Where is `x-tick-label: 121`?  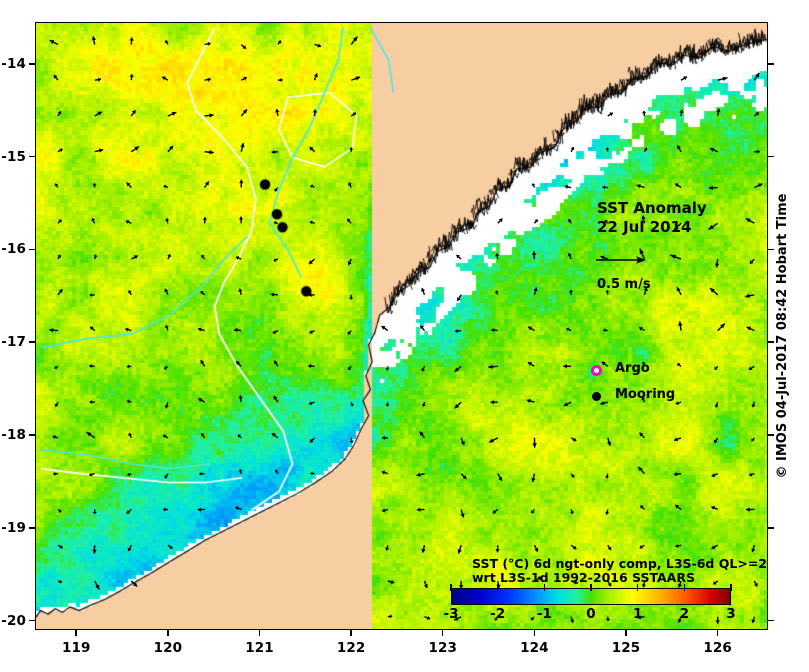
x-tick-label: 121 is located at coordinates (259, 648).